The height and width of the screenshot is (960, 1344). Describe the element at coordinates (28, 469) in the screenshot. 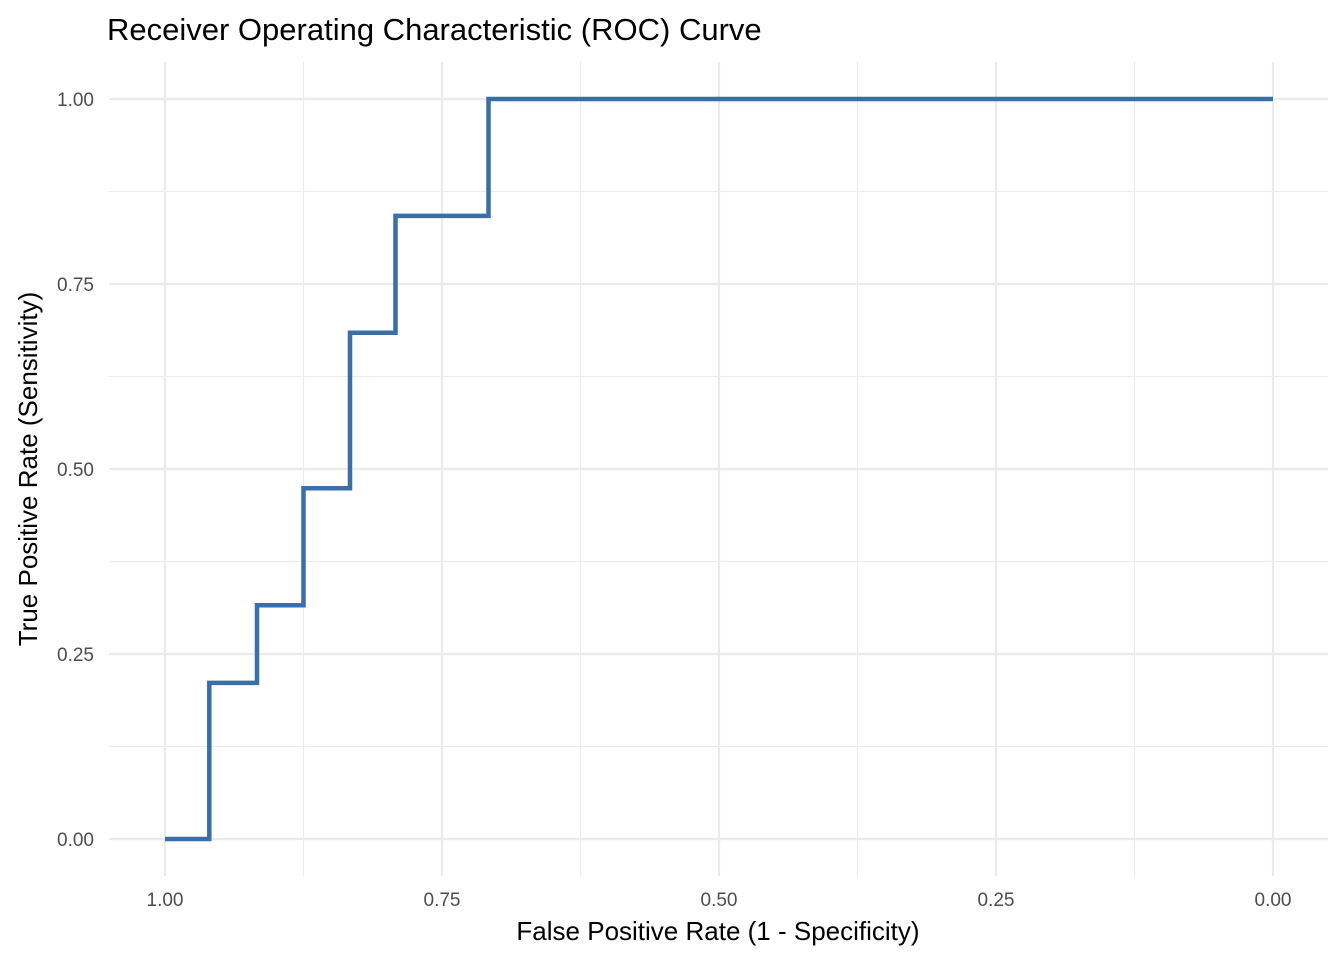

I see `y-axis-title: True Positive Rate (Sensitivity)` at that location.